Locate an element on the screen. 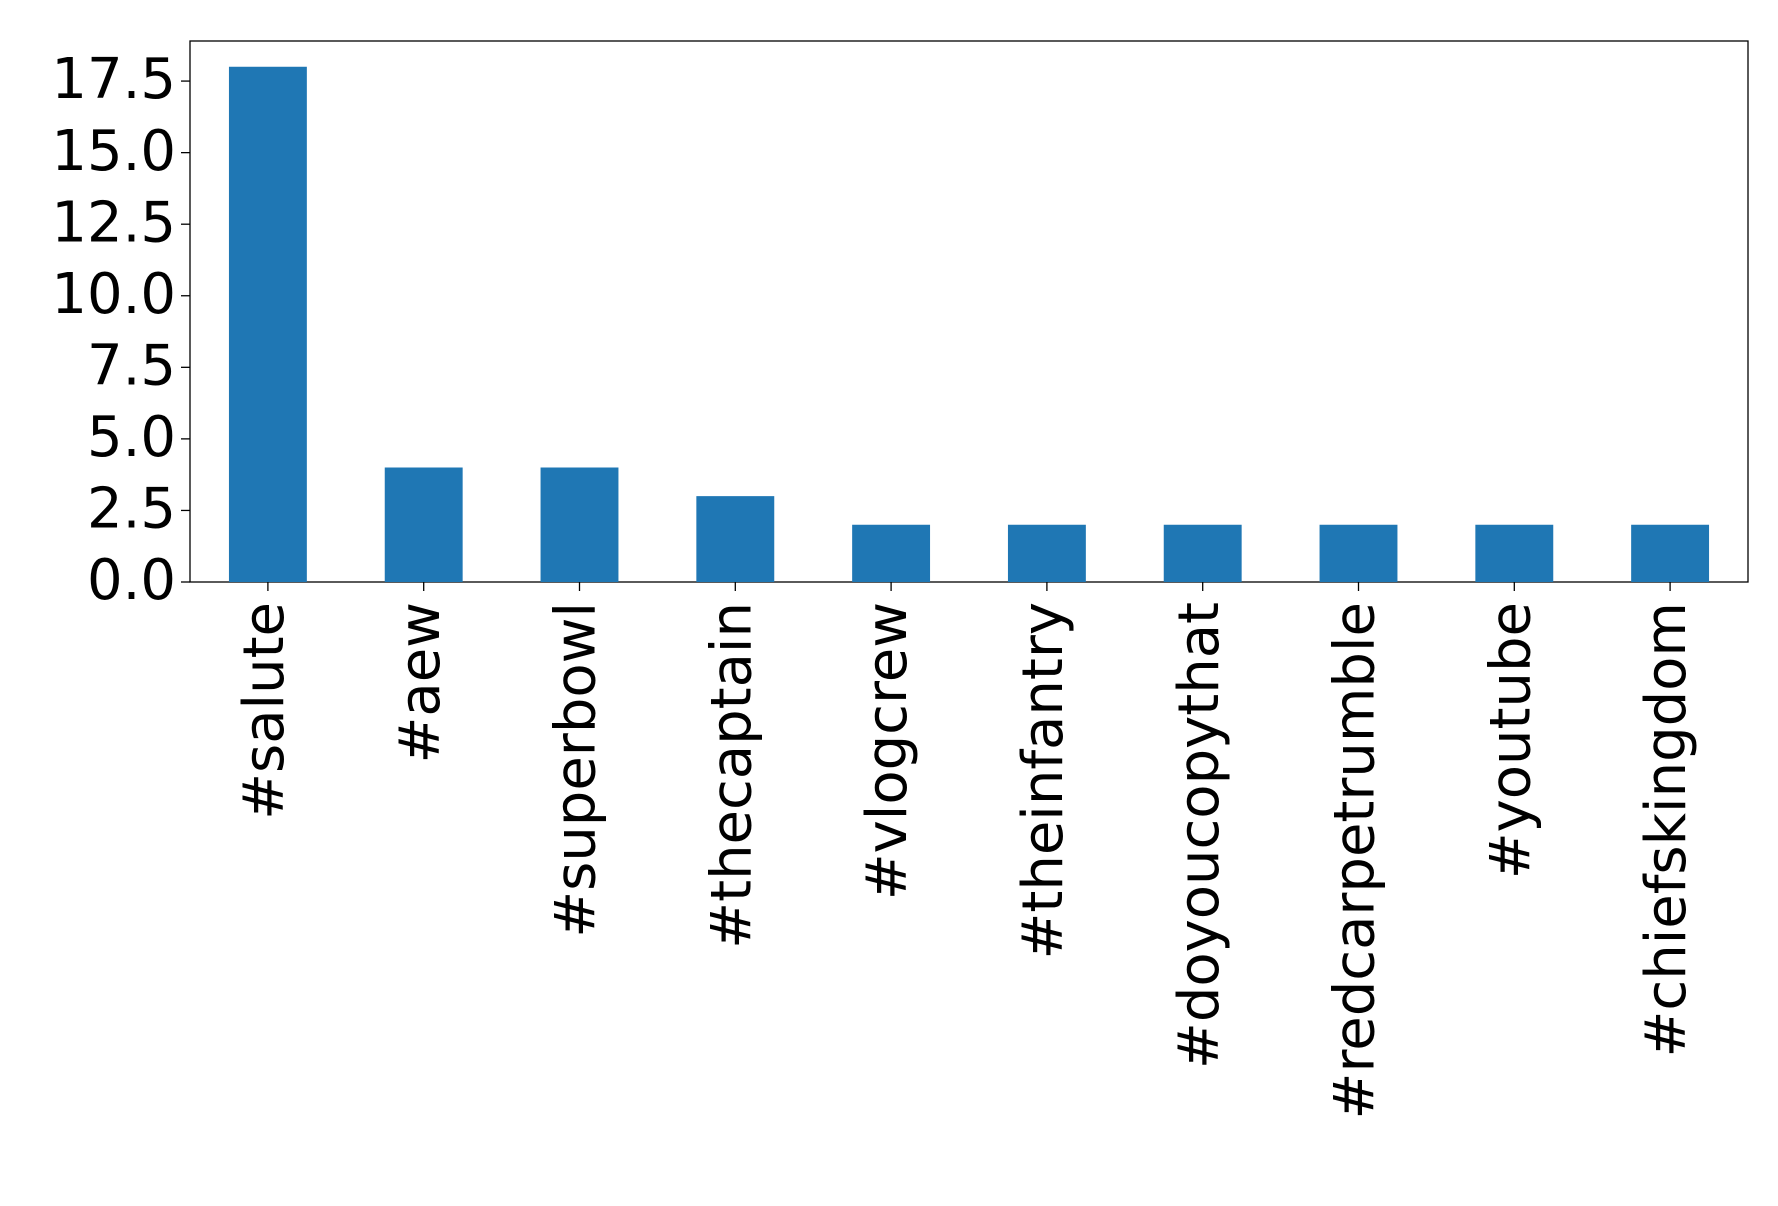 The height and width of the screenshot is (1206, 1778). y-tick-label: 5.0 is located at coordinates (131, 437).